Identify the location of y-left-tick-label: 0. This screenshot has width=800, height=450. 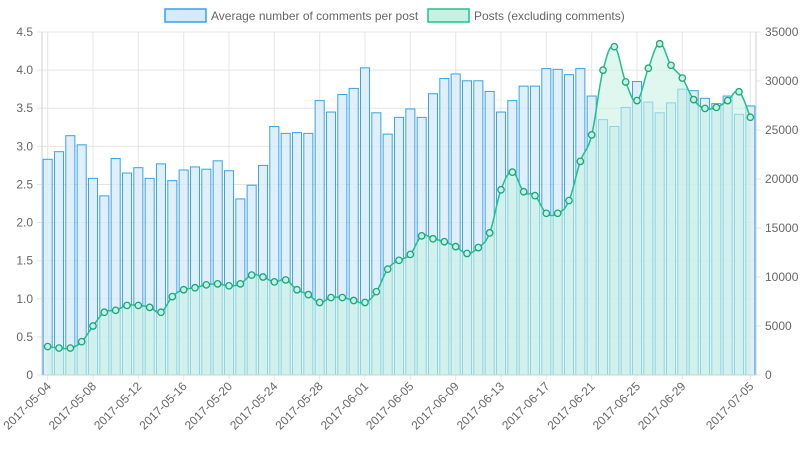
(29, 375).